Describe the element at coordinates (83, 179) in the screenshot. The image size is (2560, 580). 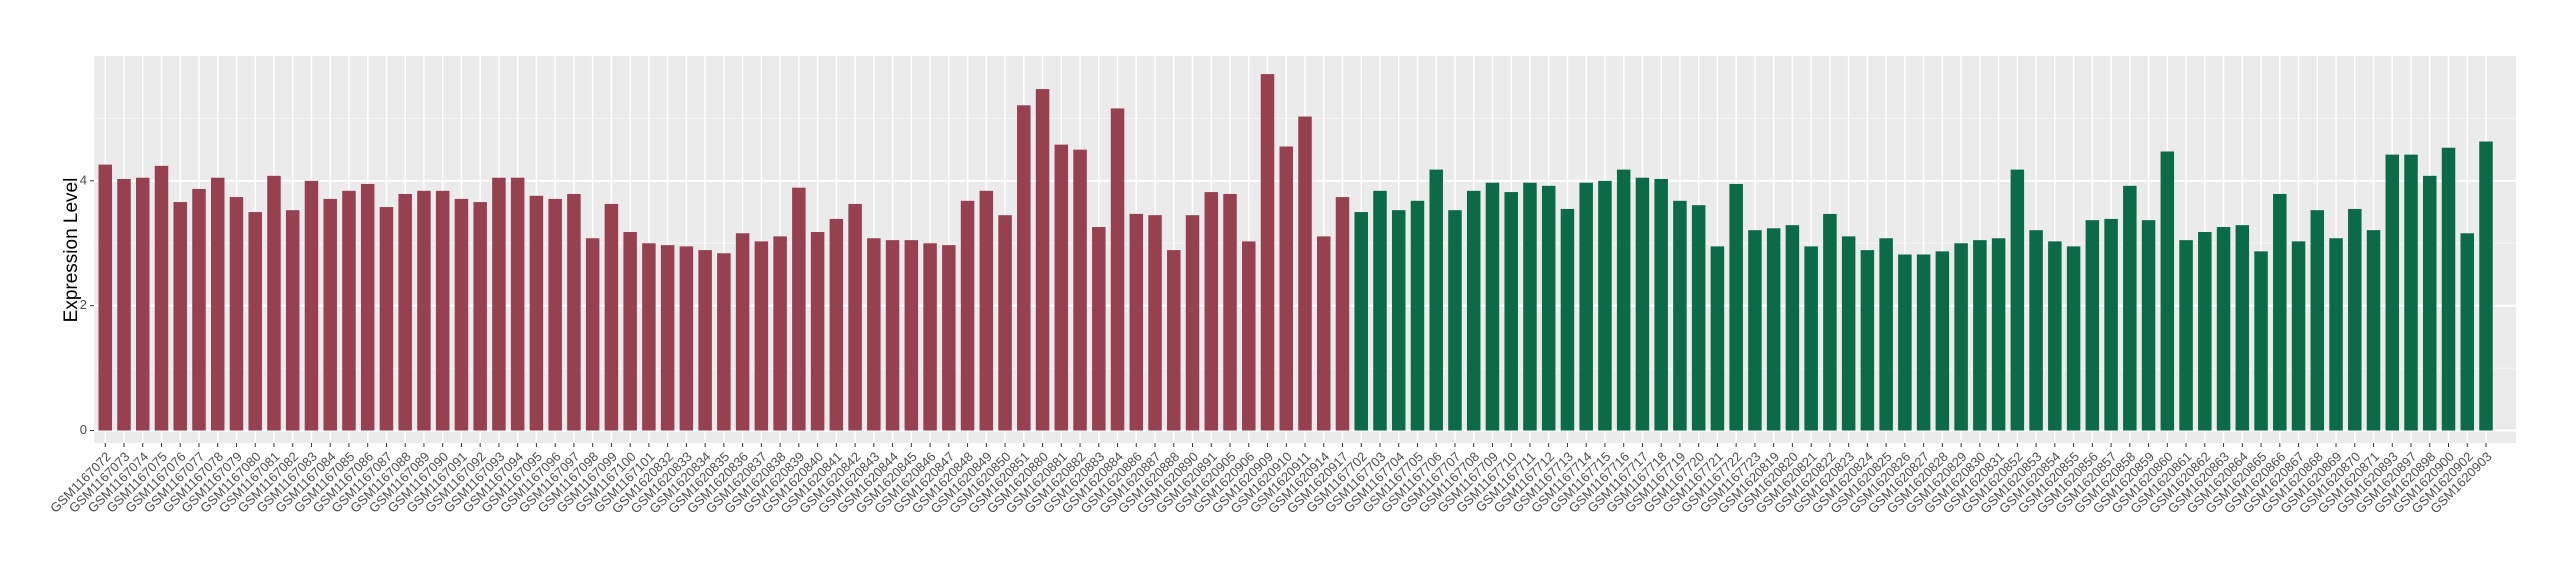
I see `y-tick-label: 4` at that location.